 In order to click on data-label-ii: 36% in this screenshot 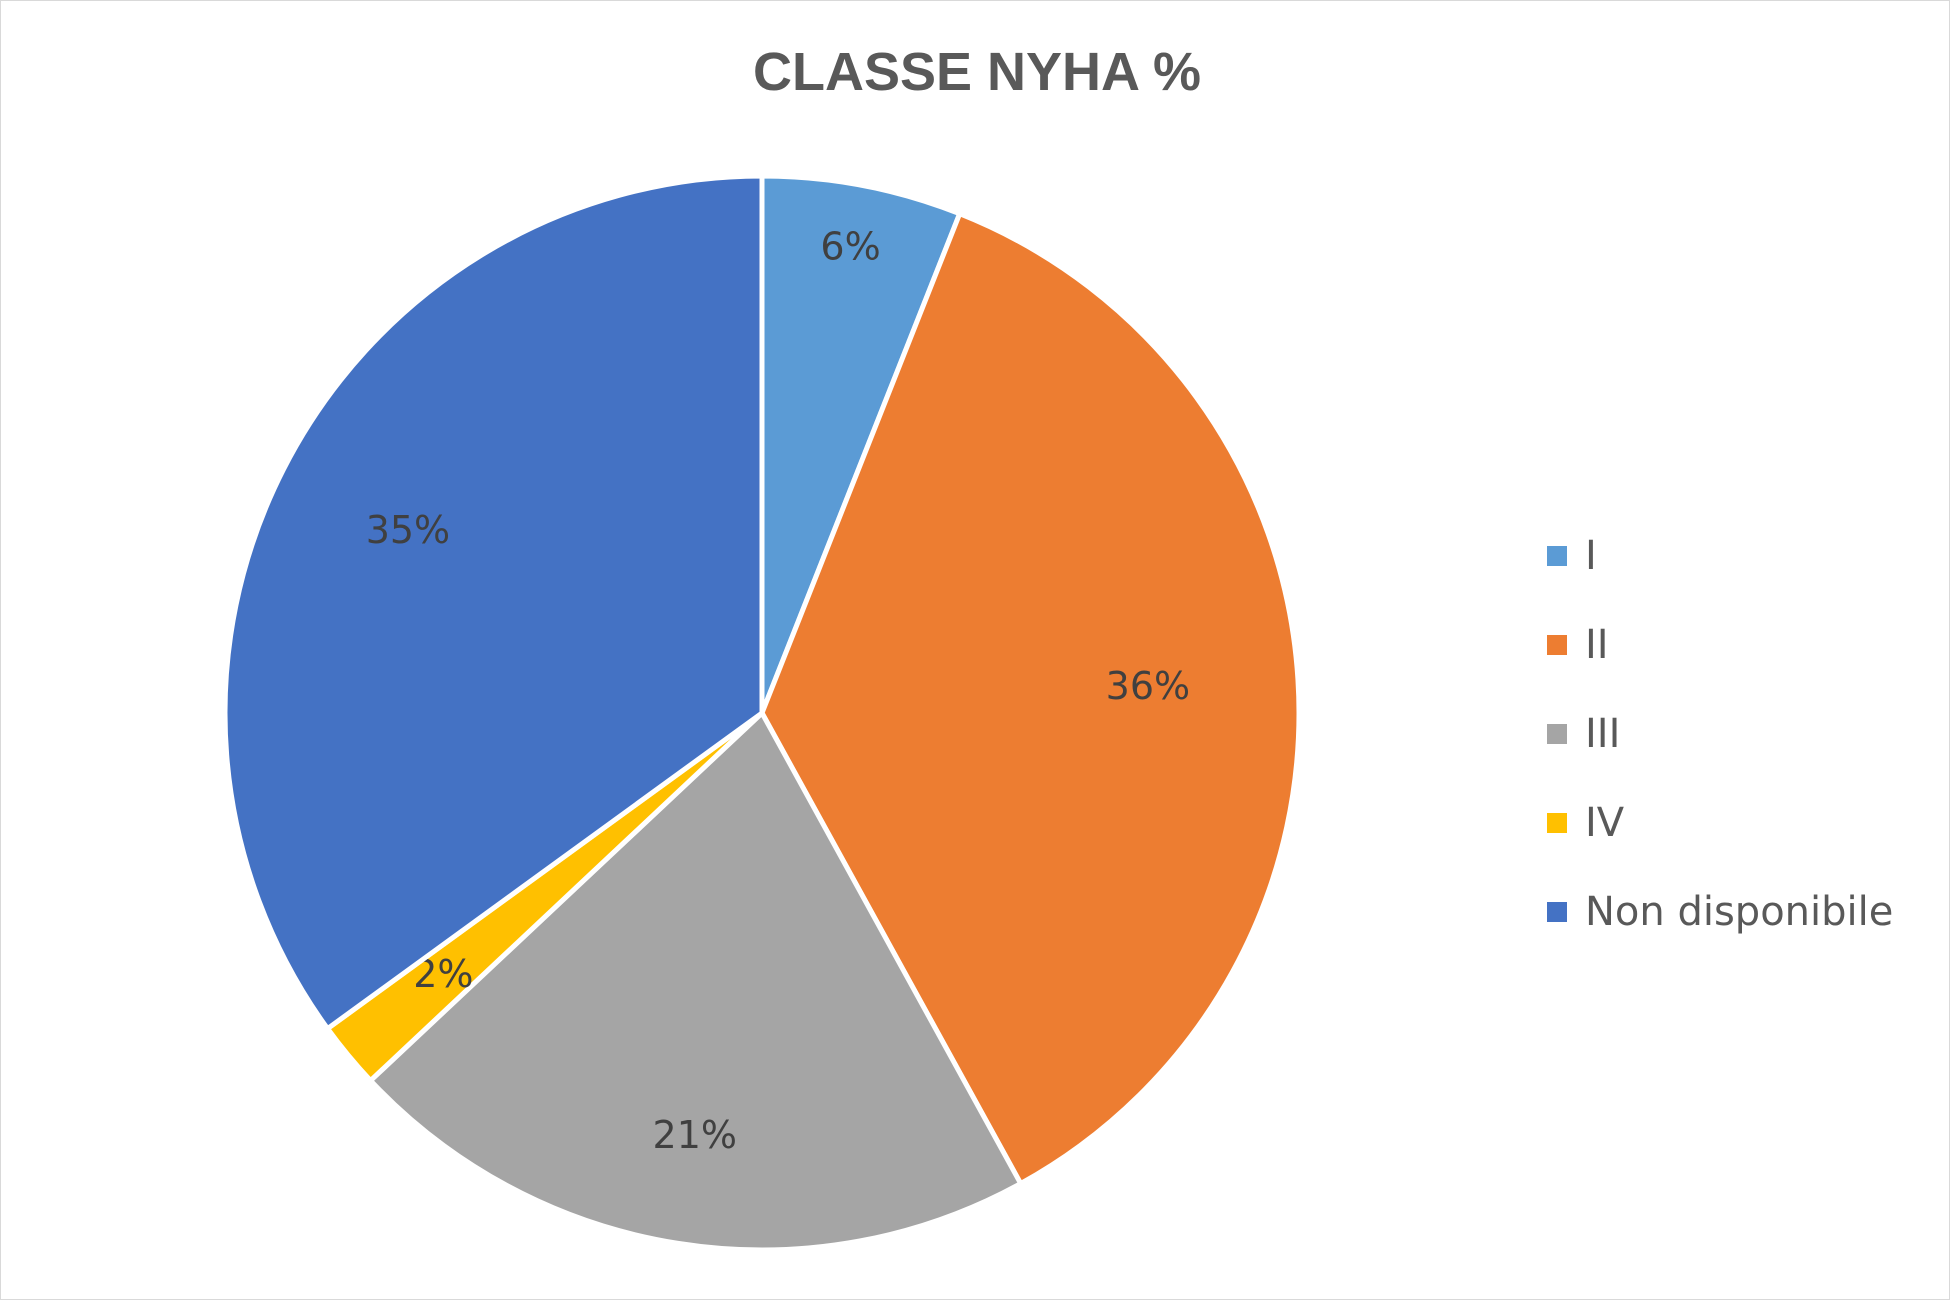, I will do `click(1148, 686)`.